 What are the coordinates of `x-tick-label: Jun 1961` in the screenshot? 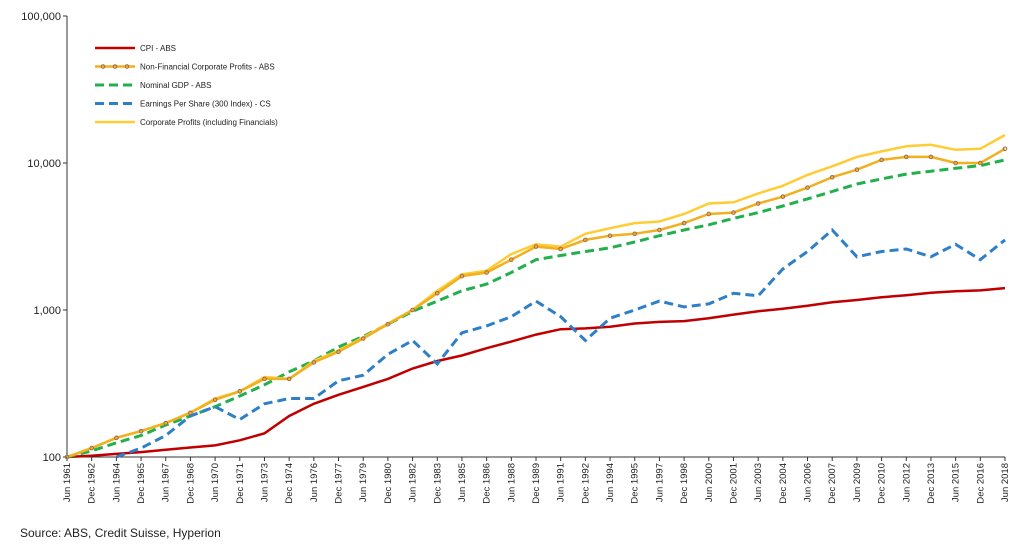 It's located at (67, 482).